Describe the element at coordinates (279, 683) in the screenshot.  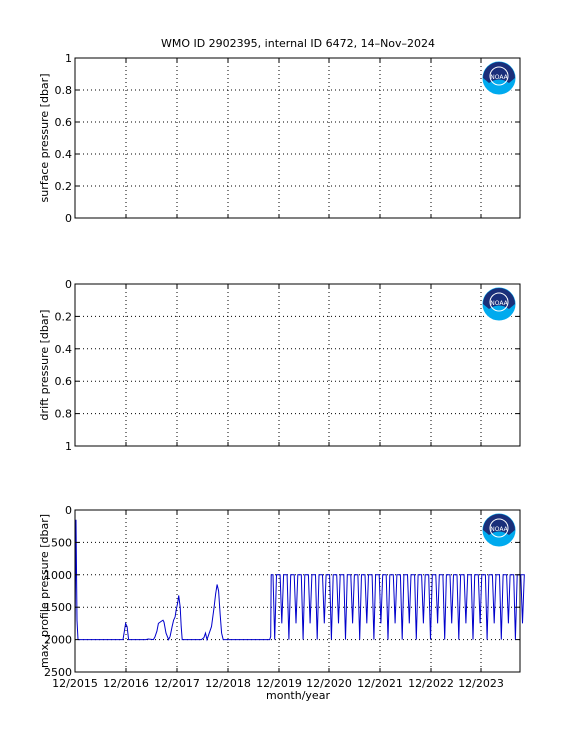
I see `x-tick-label: 12/2019` at that location.